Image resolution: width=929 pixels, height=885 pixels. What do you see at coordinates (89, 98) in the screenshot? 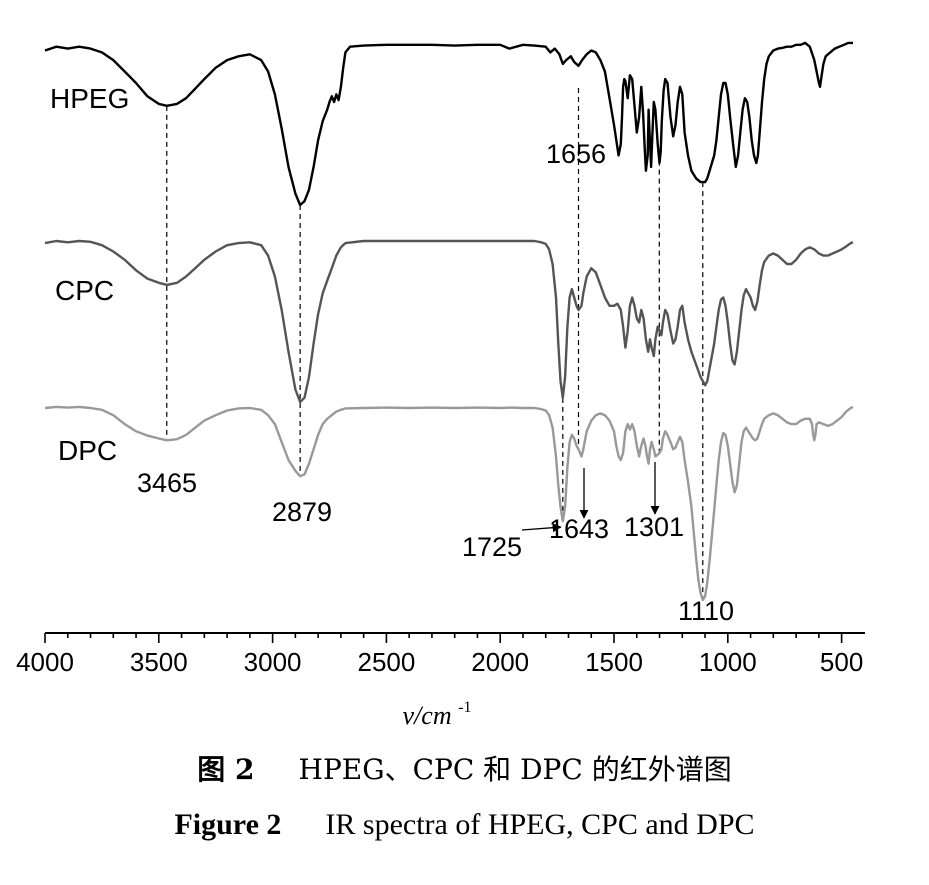
I see `series-label-hpeg: HPEG` at bounding box center [89, 98].